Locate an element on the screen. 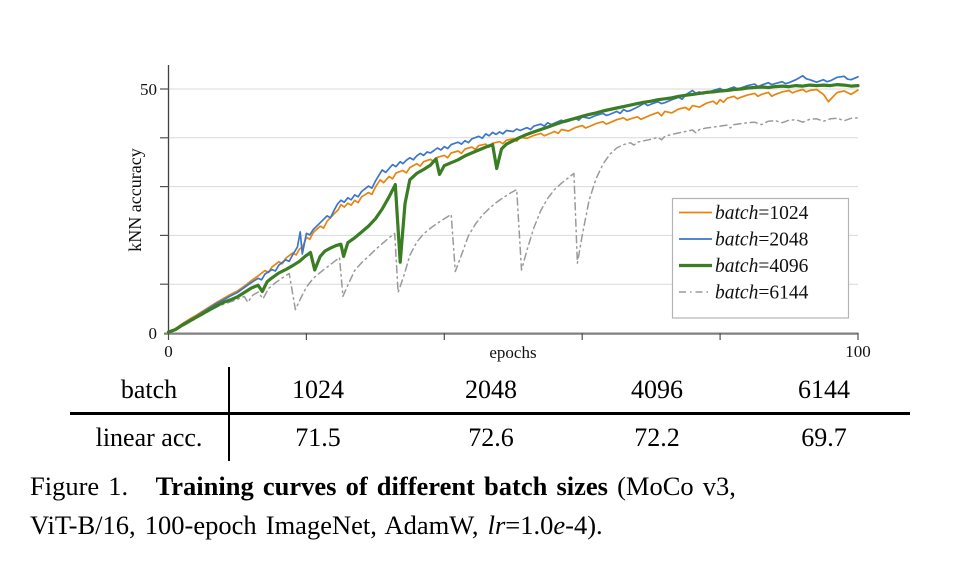 Image resolution: width=973 pixels, height=573 pixels. legend-box is located at coordinates (760, 258).